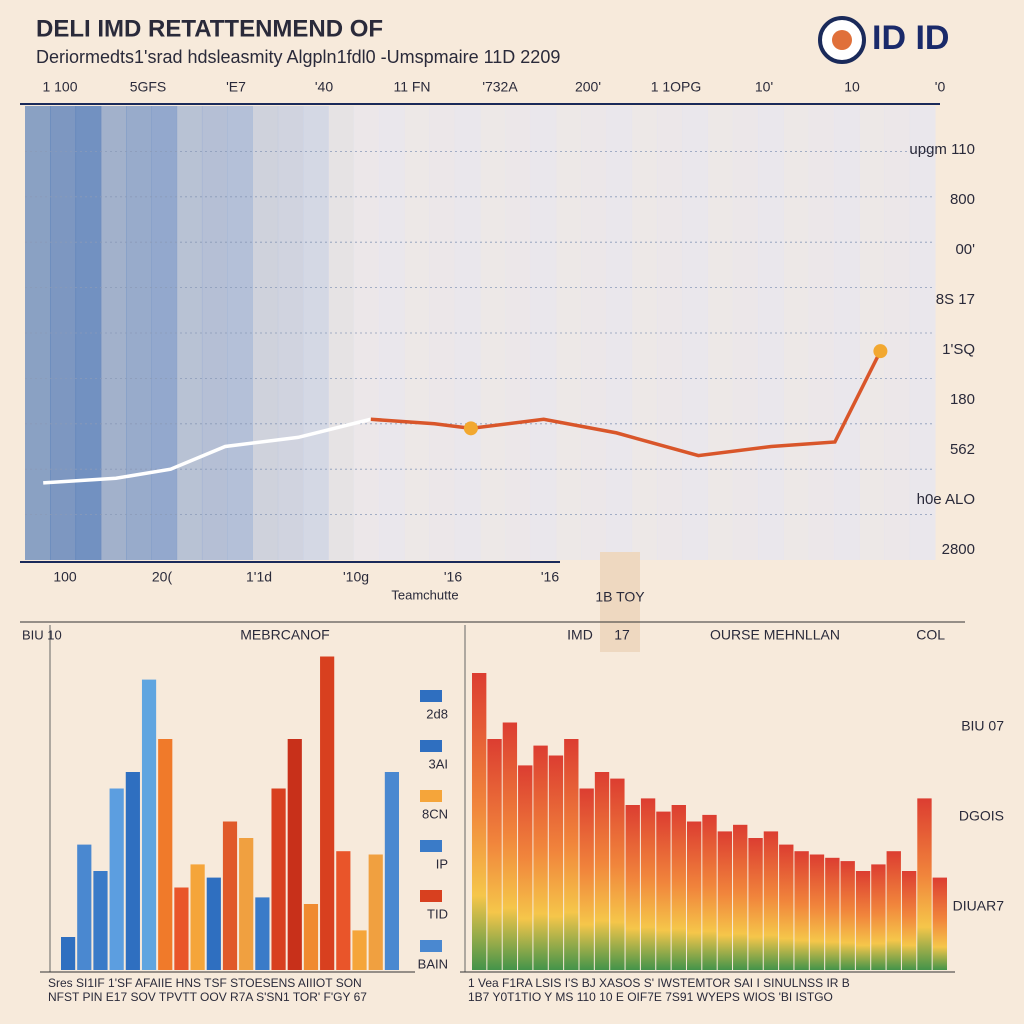 This screenshot has height=1024, width=1024. Describe the element at coordinates (424, 594) in the screenshot. I see `x-label: Teamchutte` at that location.